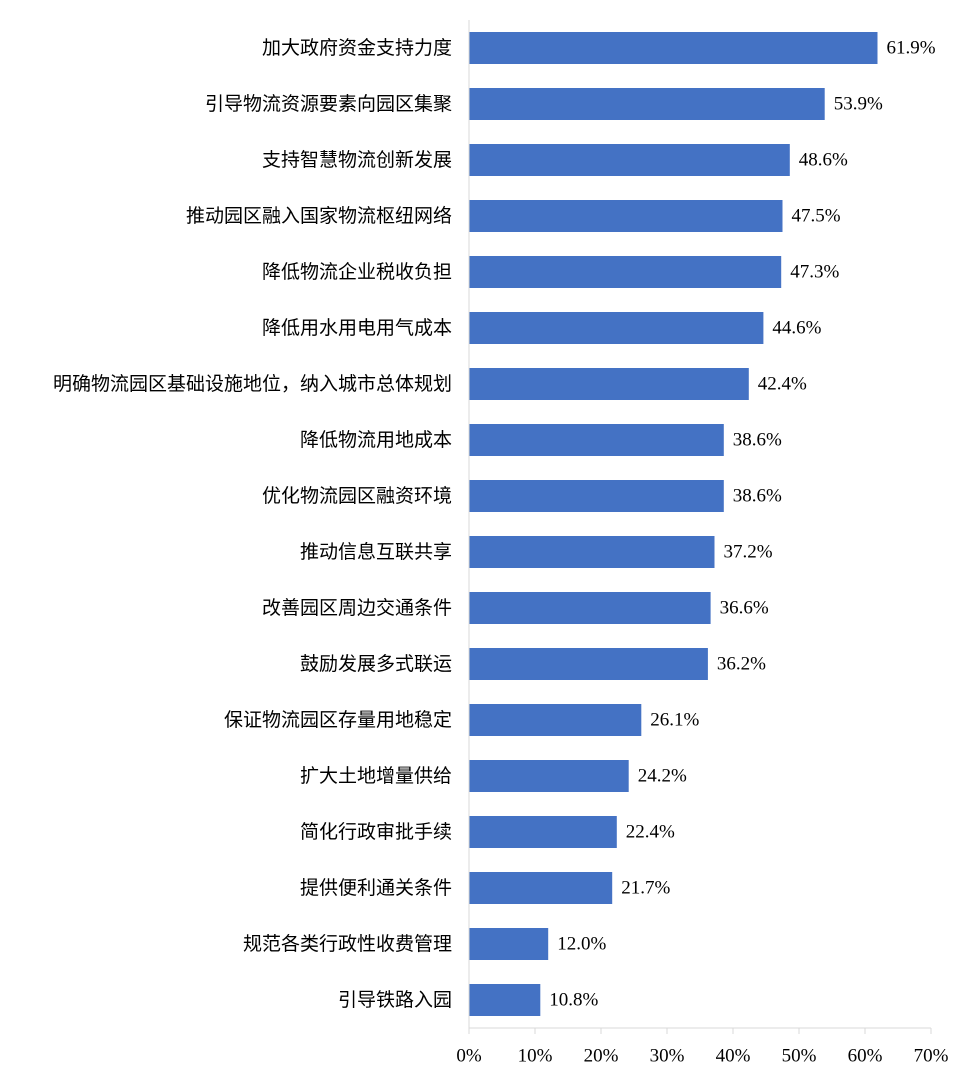  I want to click on category-label: 引导物流资源要素向园区集聚, so click(328, 104).